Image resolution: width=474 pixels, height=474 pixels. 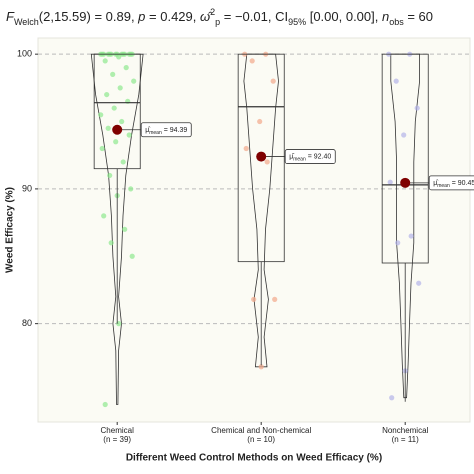 What do you see at coordinates (405, 430) in the screenshot?
I see `x-tick-label: Nonchemical` at bounding box center [405, 430].